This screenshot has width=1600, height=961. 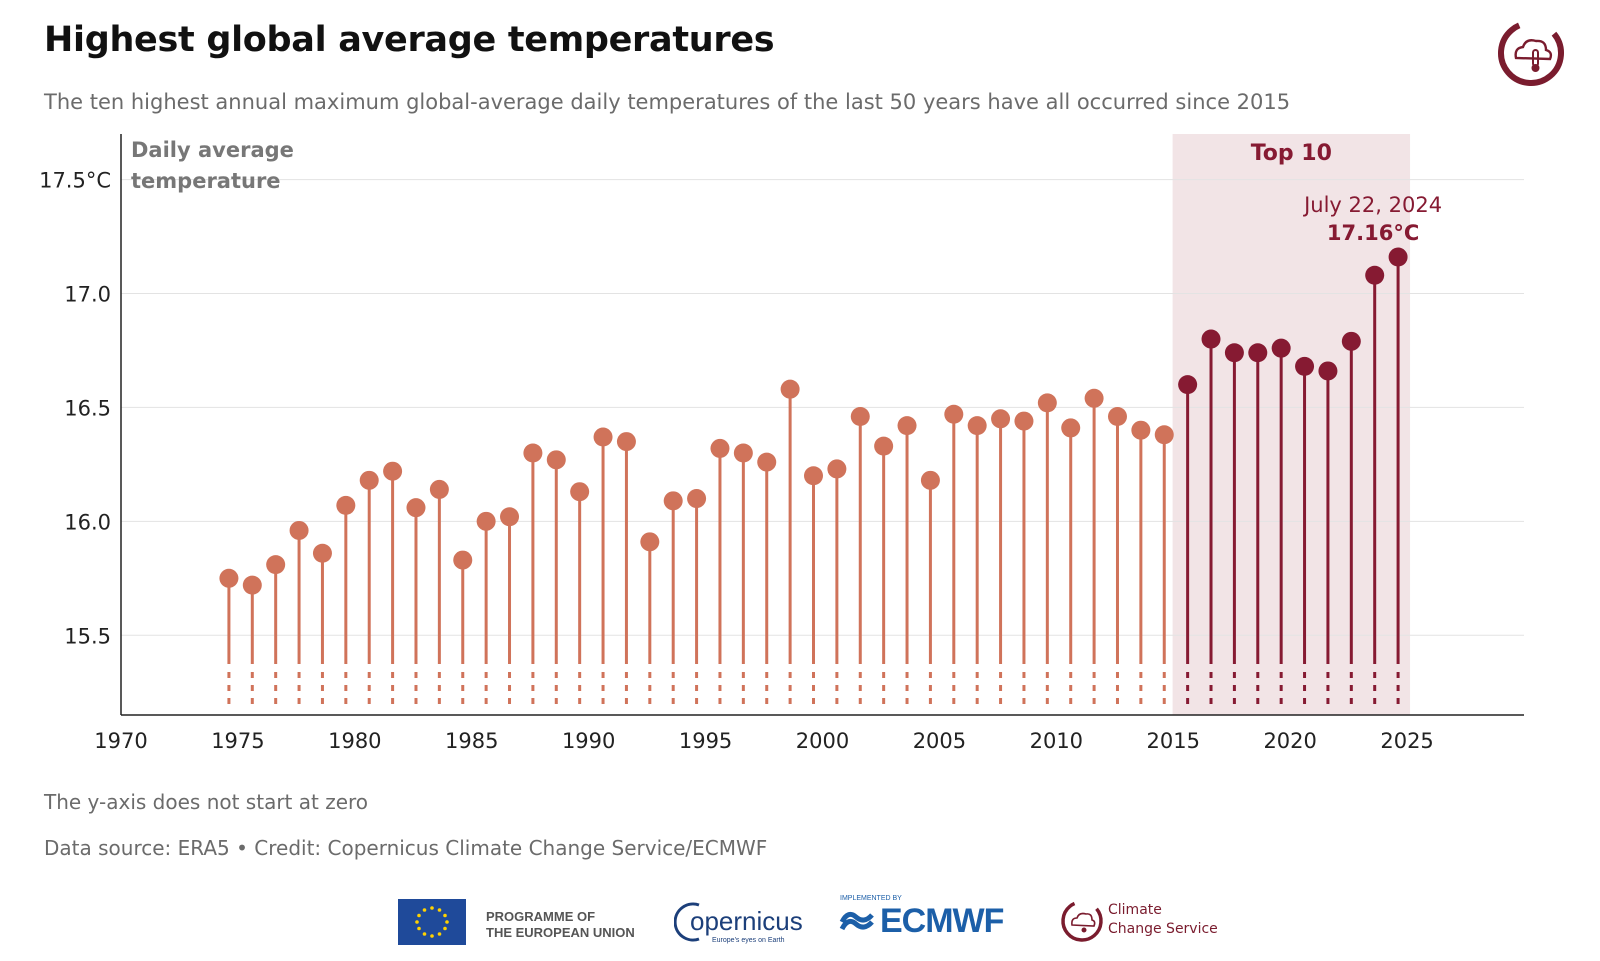 What do you see at coordinates (1082, 921) in the screenshot?
I see `c3s-small-icon` at bounding box center [1082, 921].